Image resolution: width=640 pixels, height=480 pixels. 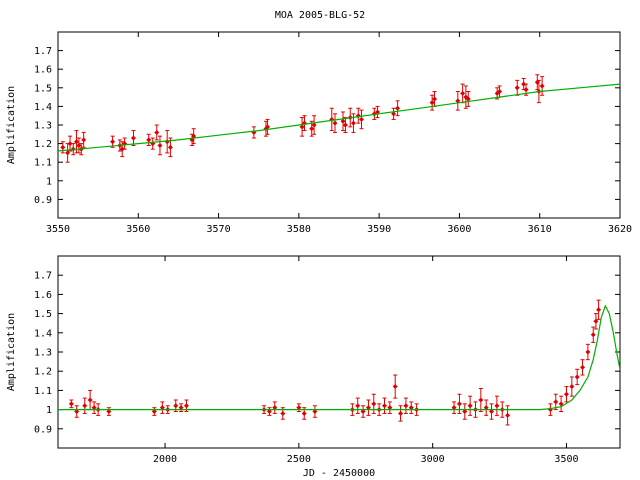 I want to click on model-curve, so click(x=339, y=117).